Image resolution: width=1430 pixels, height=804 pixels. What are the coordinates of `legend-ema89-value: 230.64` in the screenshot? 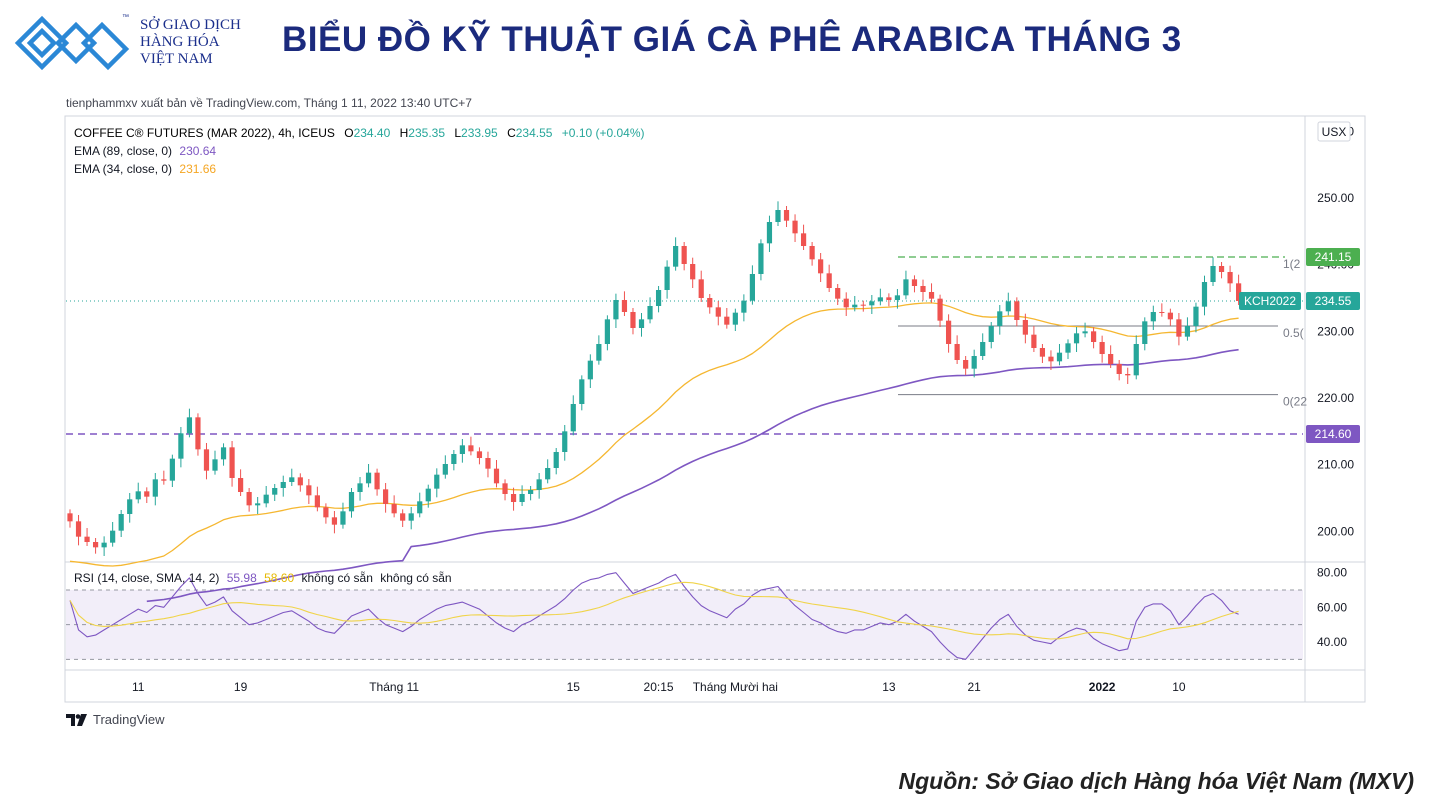 It's located at (197, 151).